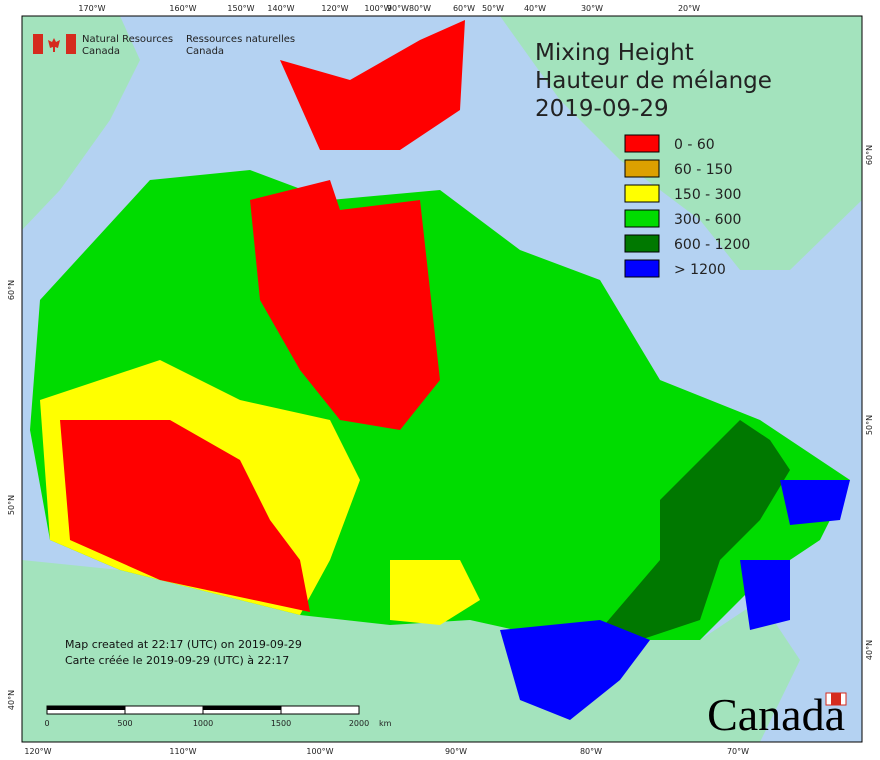 Image resolution: width=880 pixels, height=760 pixels. Describe the element at coordinates (54, 45) in the screenshot. I see `maple-leaf` at that location.